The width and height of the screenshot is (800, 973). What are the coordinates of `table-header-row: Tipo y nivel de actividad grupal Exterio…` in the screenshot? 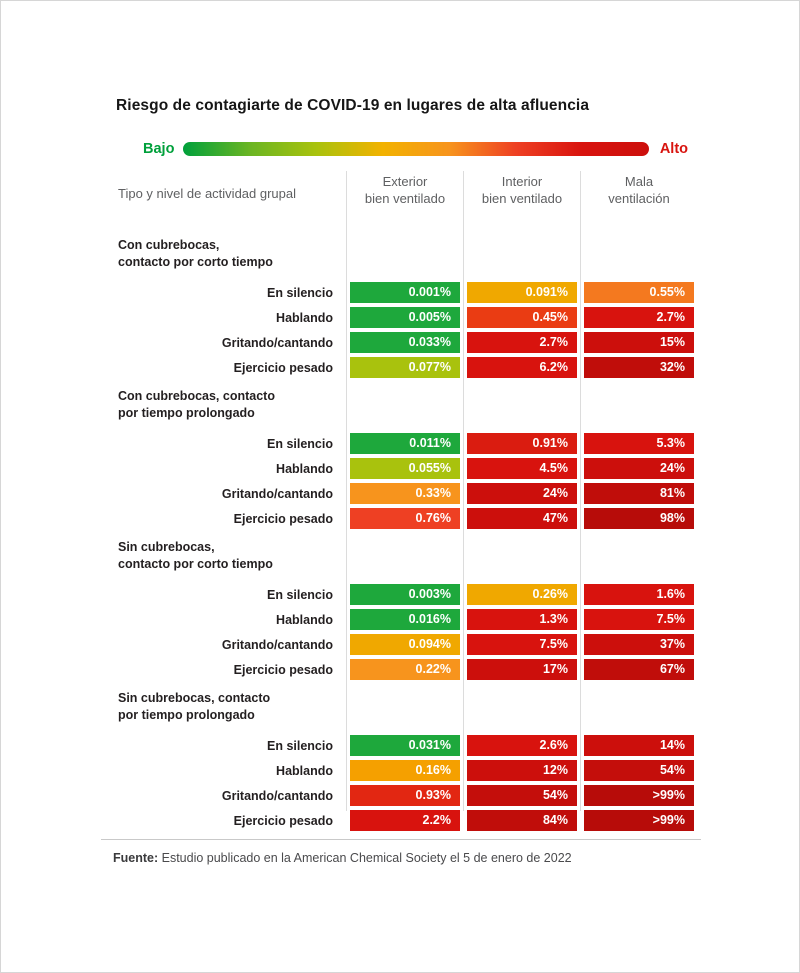 It's located at (405, 193).